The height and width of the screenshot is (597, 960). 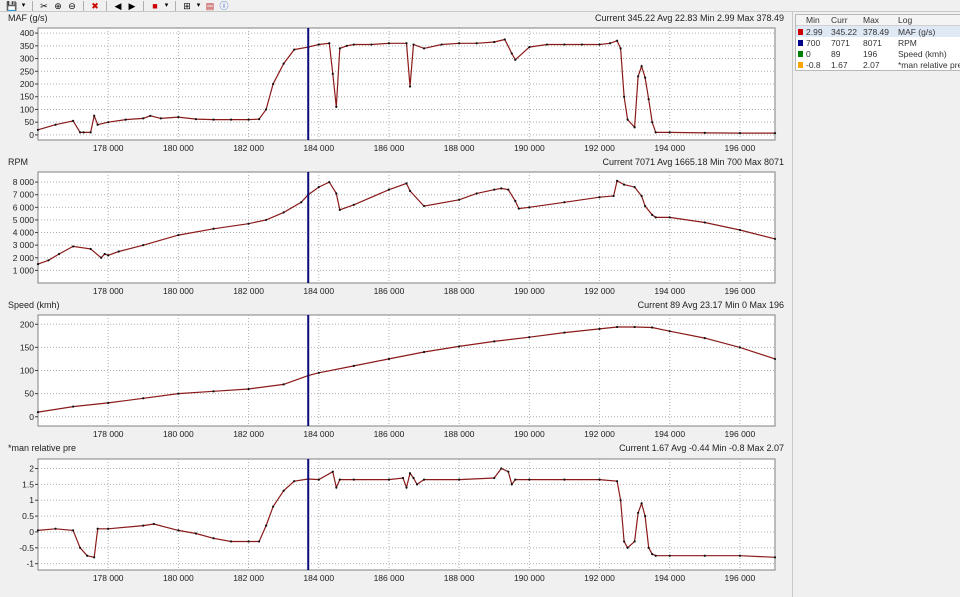 I want to click on legend-header-curr: Curr, so click(x=839, y=20).